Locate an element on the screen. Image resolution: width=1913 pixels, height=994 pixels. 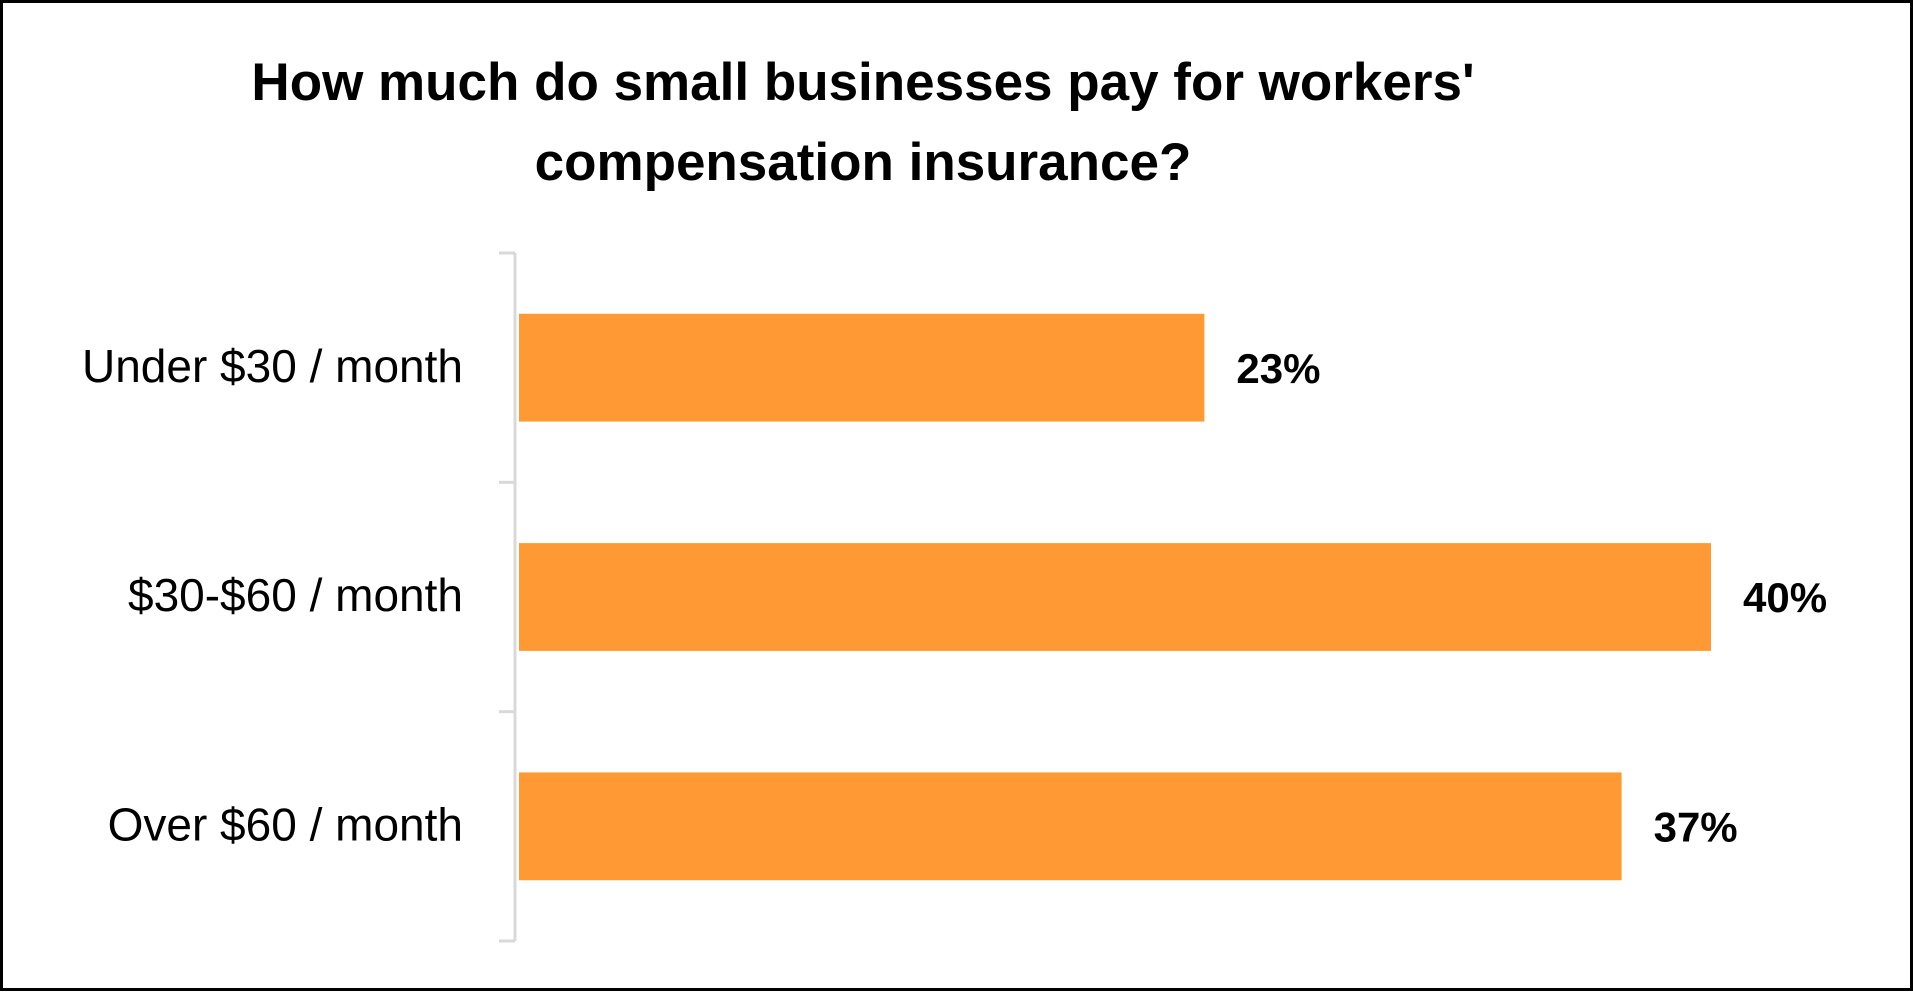
category-label: $30-$60 / month is located at coordinates (295, 595).